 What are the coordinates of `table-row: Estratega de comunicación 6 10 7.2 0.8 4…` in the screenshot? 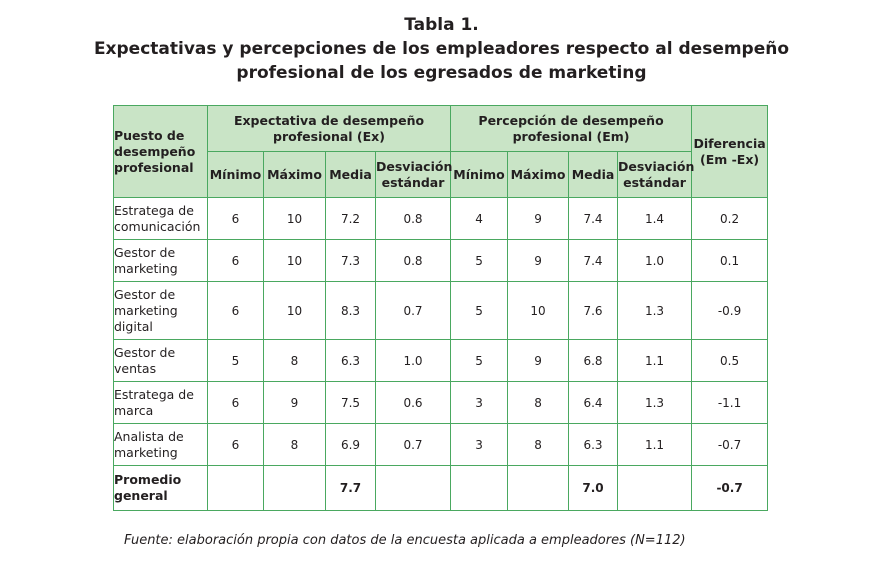 It's located at (441, 218).